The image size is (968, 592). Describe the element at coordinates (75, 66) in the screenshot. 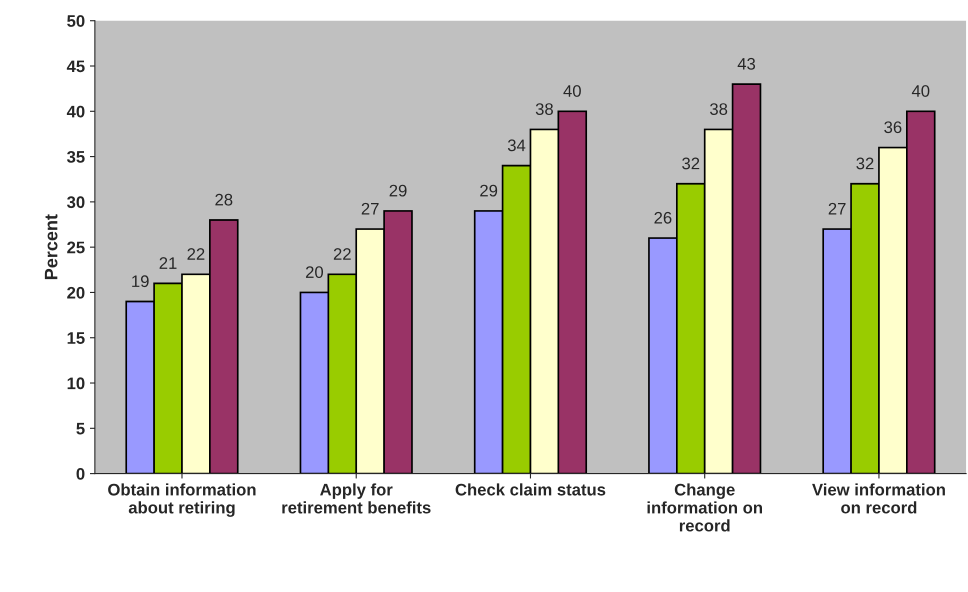

I see `y-tick-label: 45` at that location.